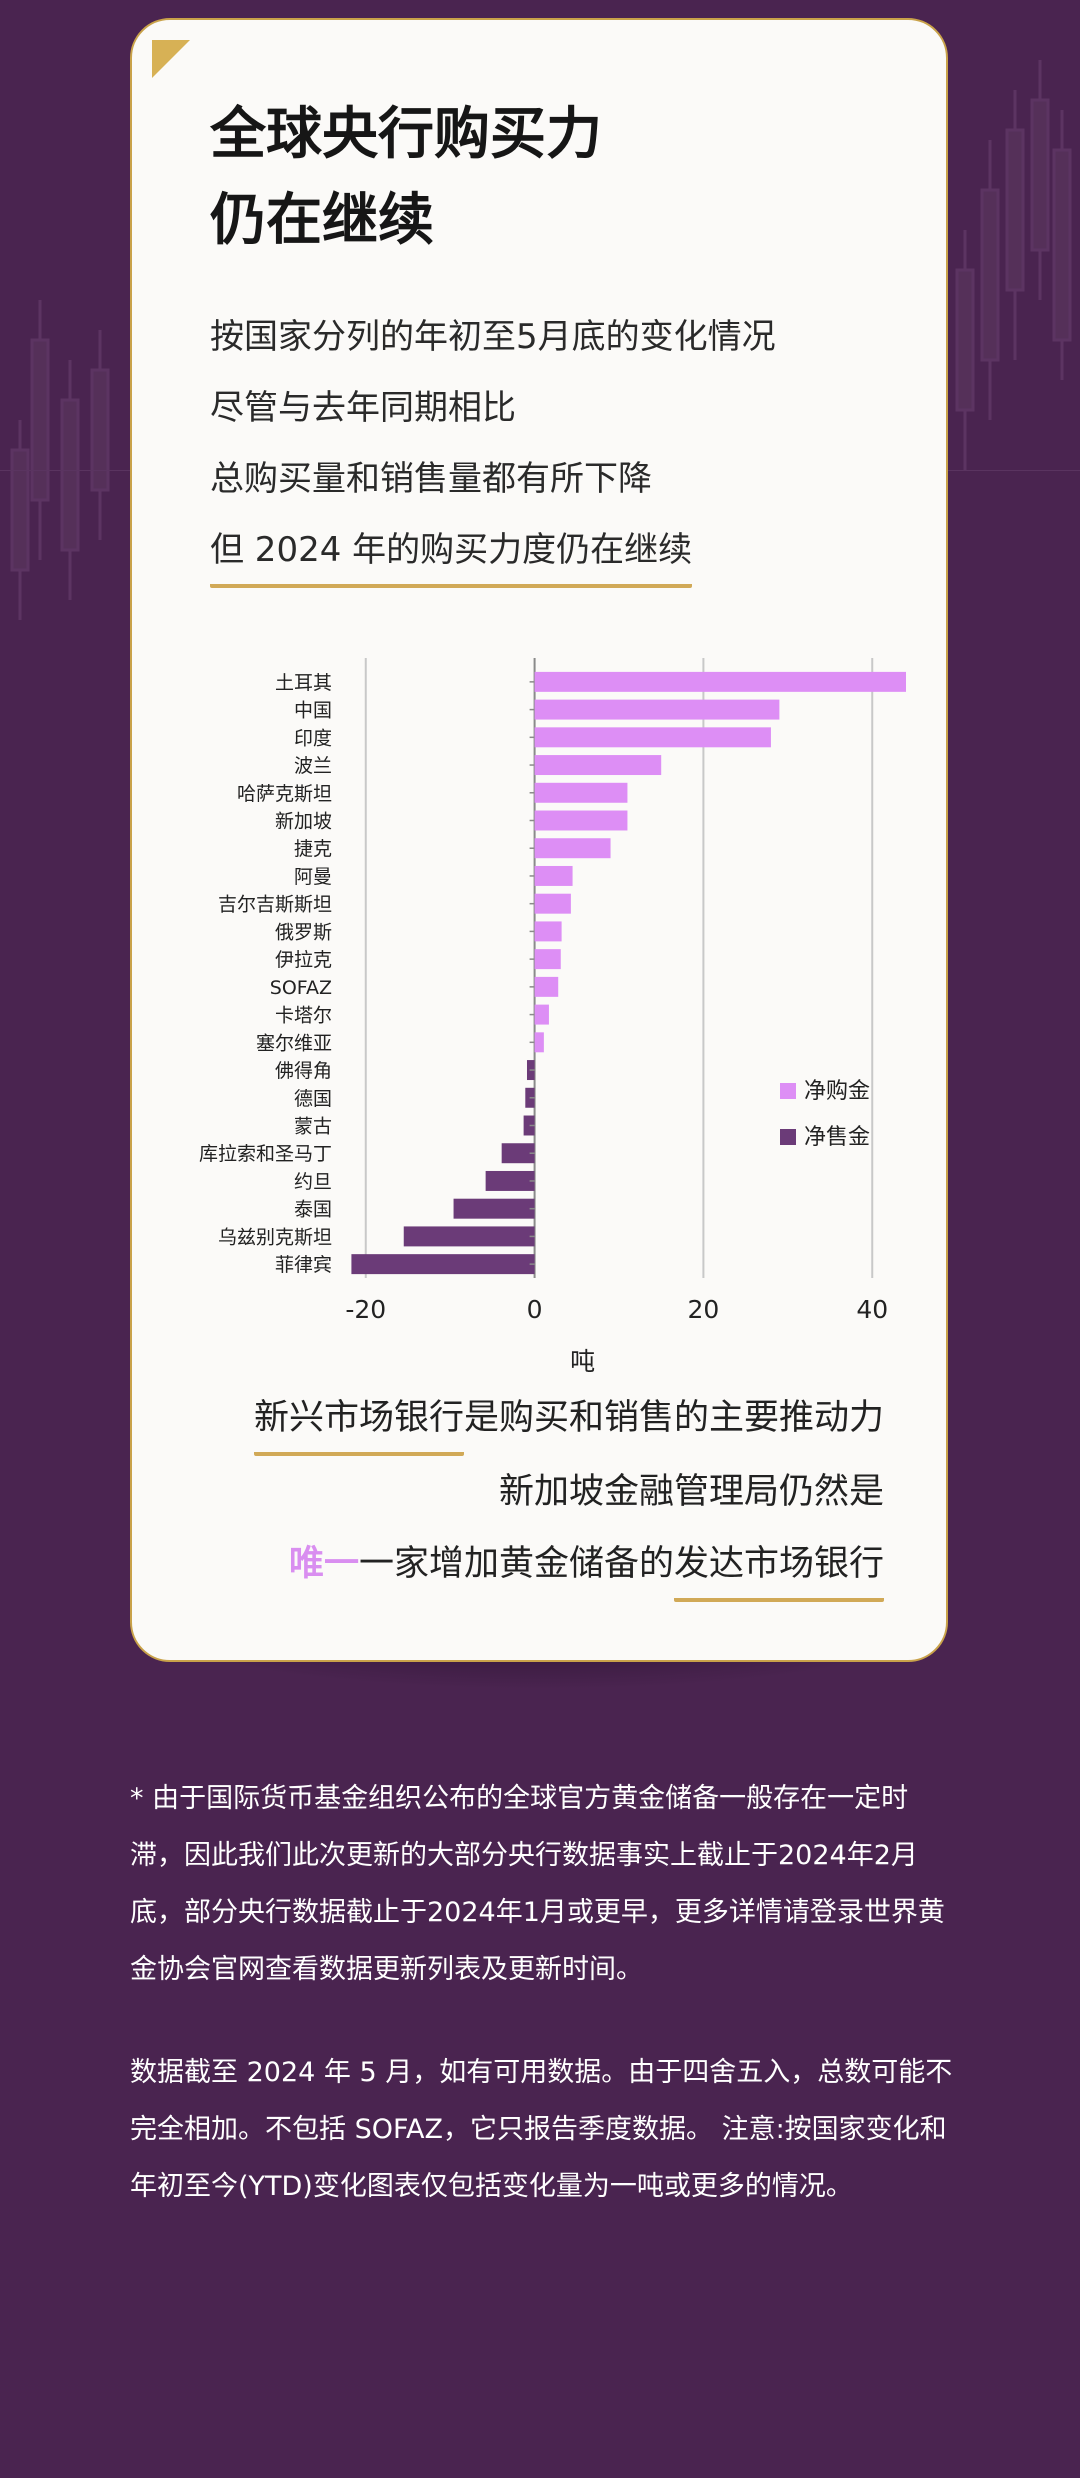  I want to click on category-label: 伊拉克, so click(303, 960).